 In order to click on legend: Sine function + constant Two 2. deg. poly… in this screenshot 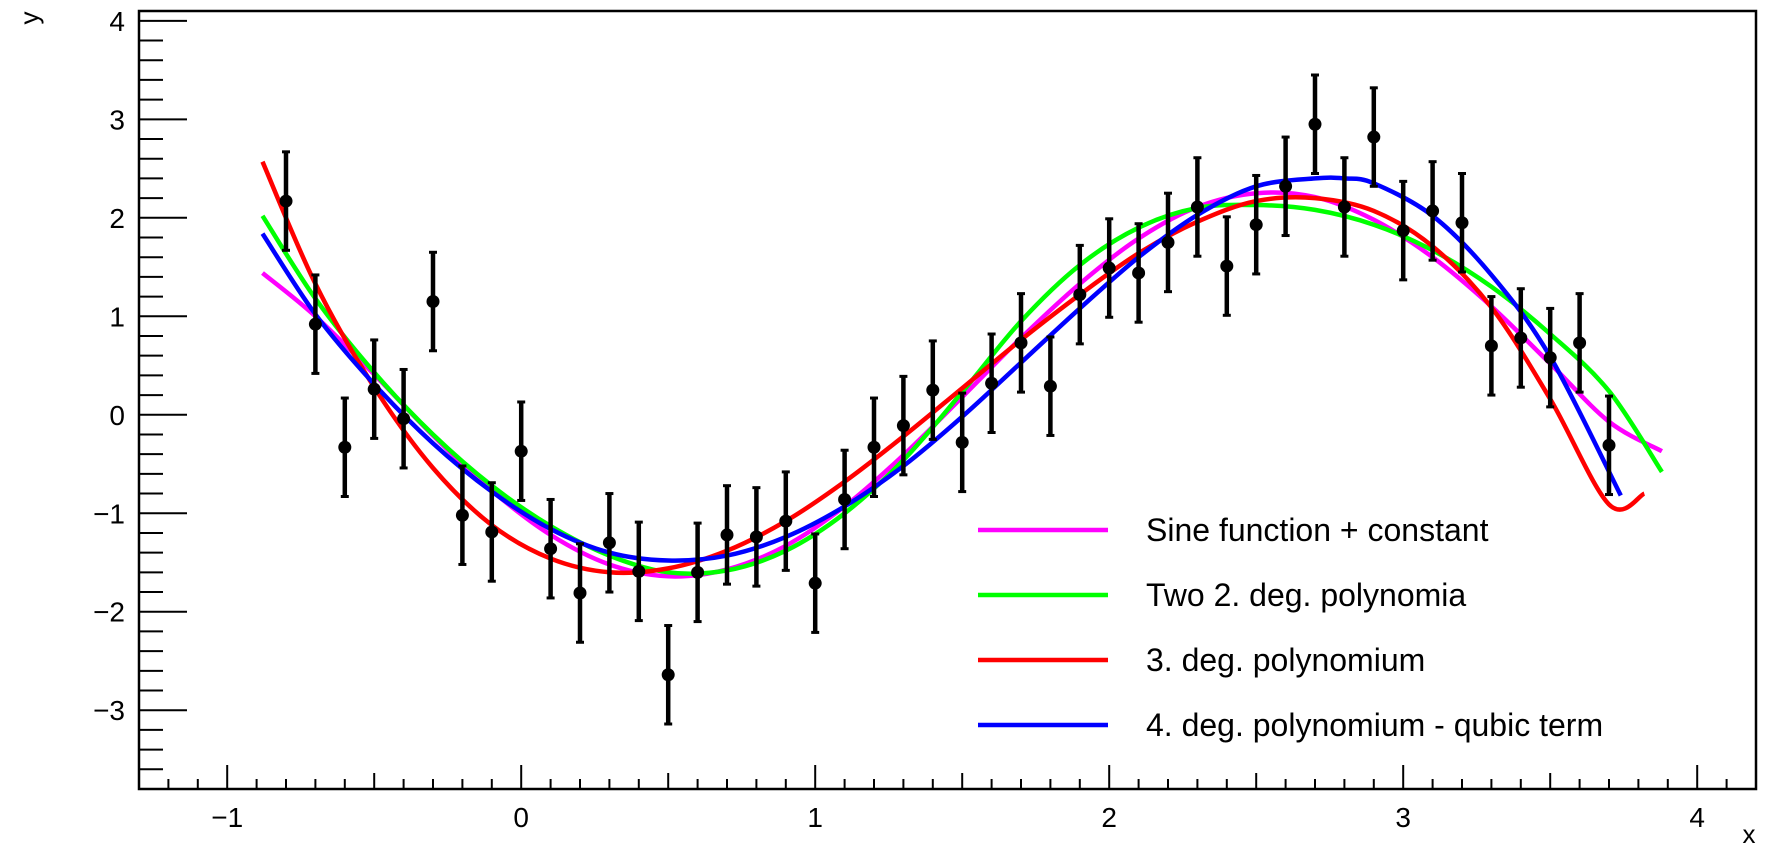, I will do `click(1290, 627)`.